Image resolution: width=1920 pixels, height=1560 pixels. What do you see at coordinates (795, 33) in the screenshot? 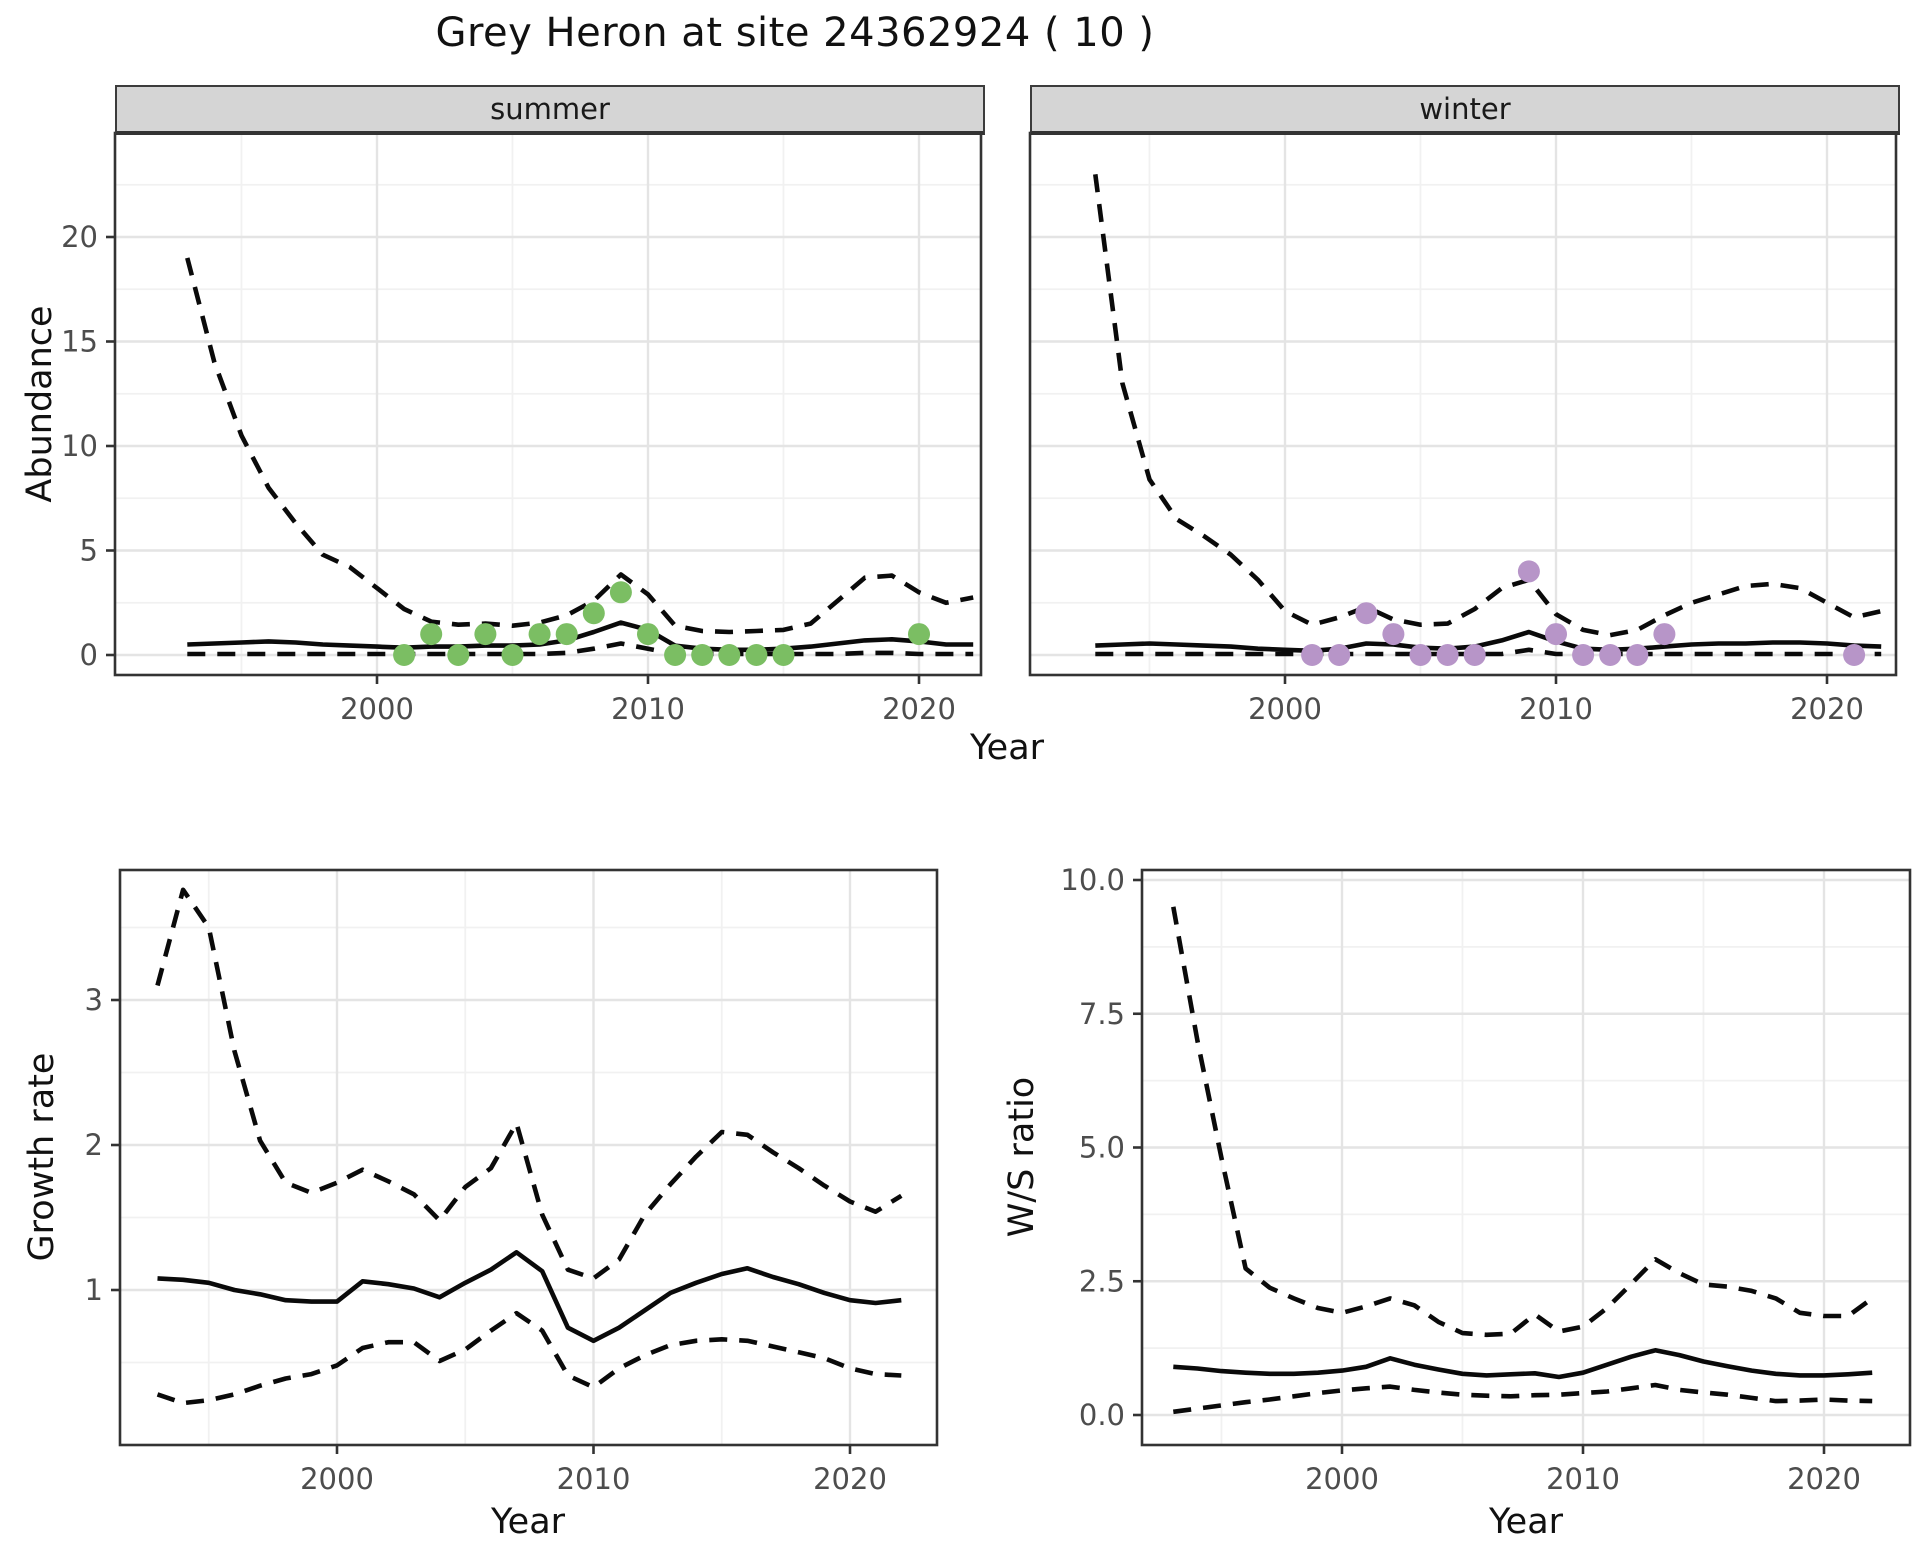
I see `chart-title: Grey Heron at site 24362924 ( 10 )` at bounding box center [795, 33].